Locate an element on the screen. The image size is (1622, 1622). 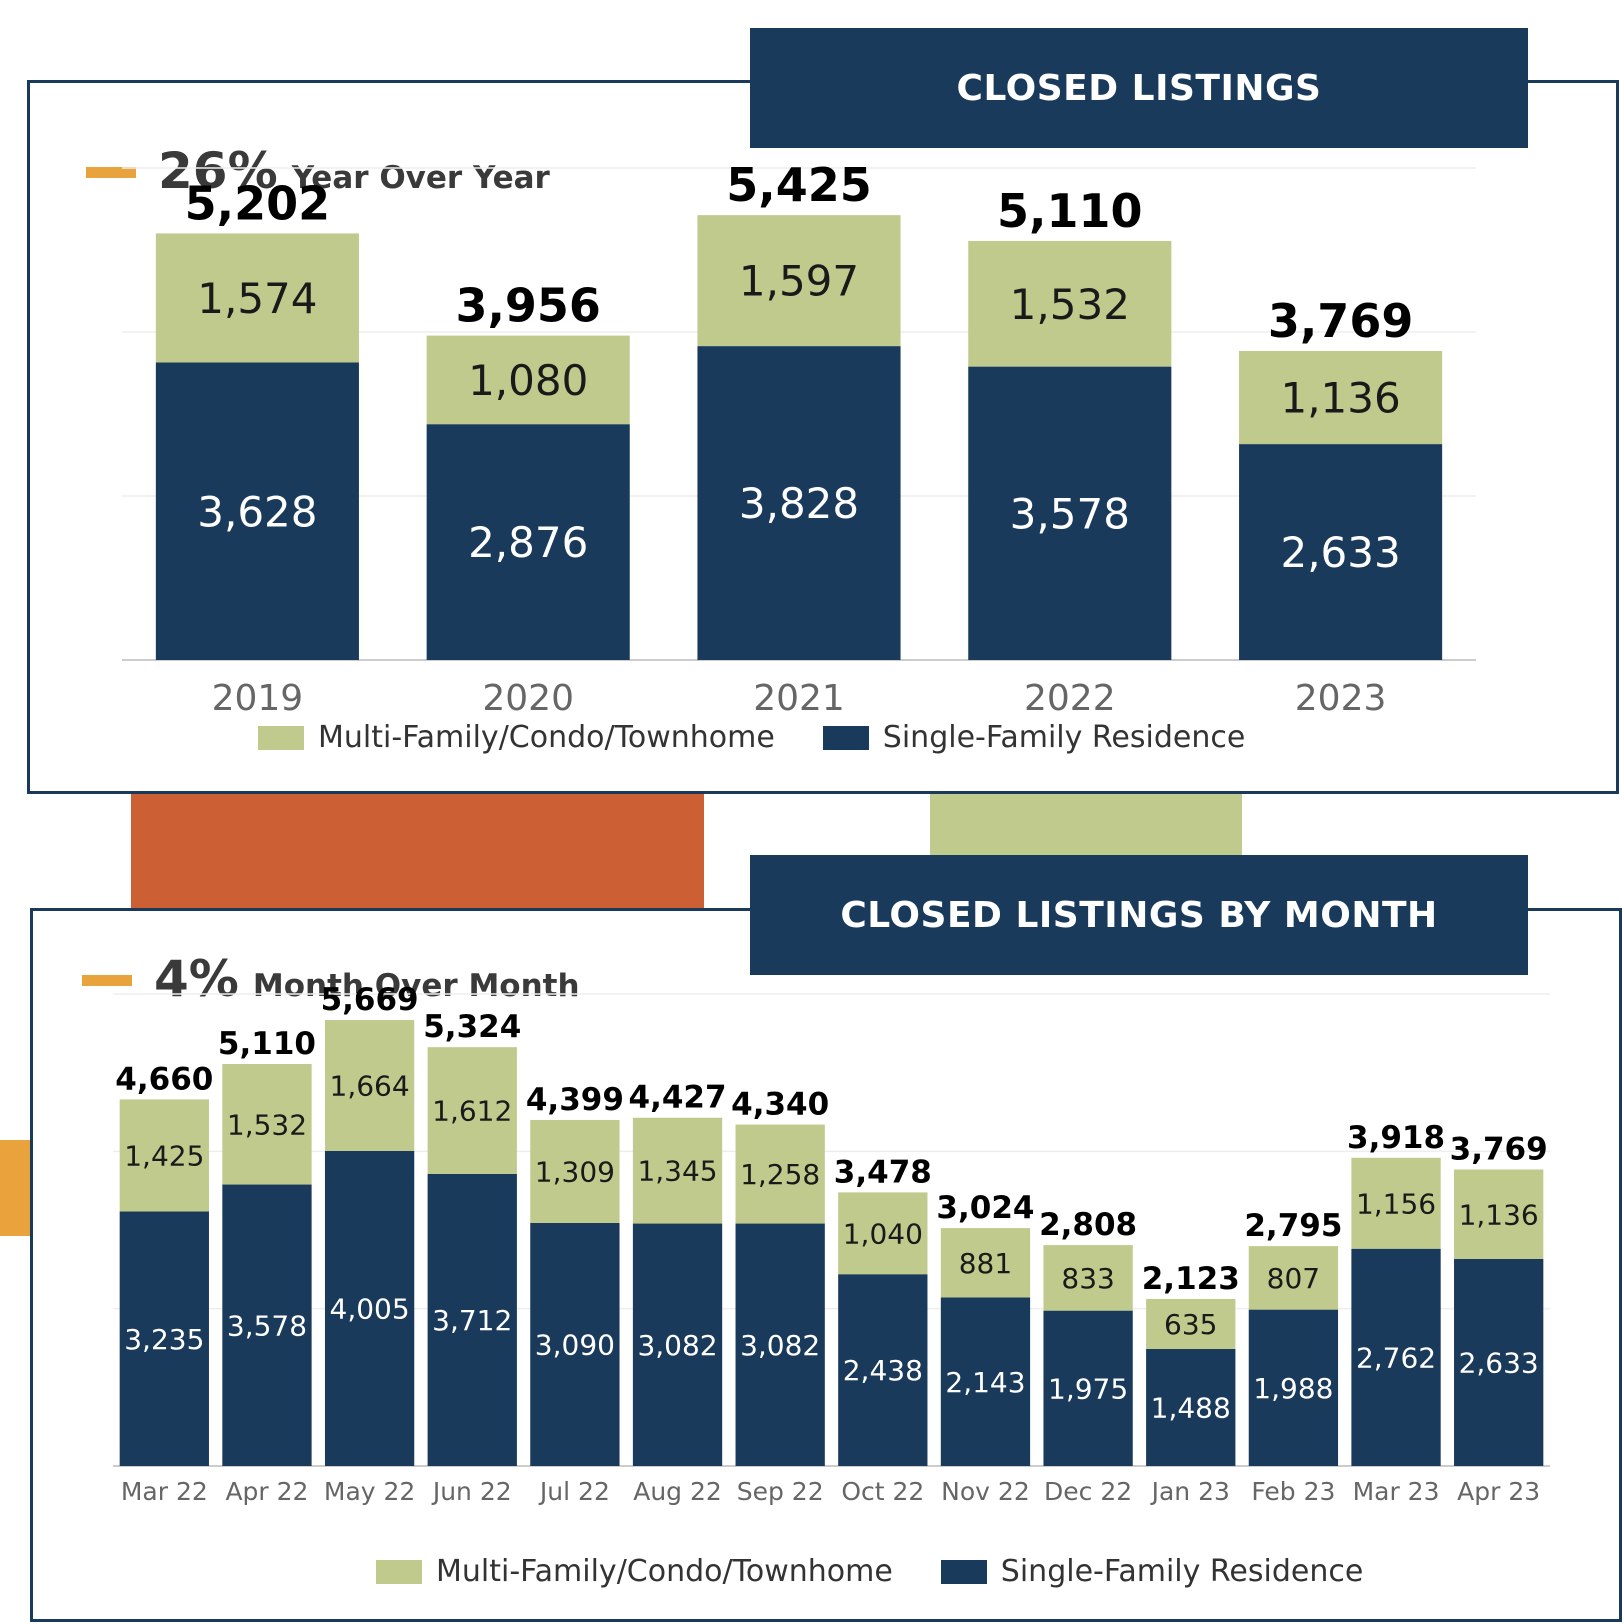
data-label-total: 2,808 is located at coordinates (1088, 1225).